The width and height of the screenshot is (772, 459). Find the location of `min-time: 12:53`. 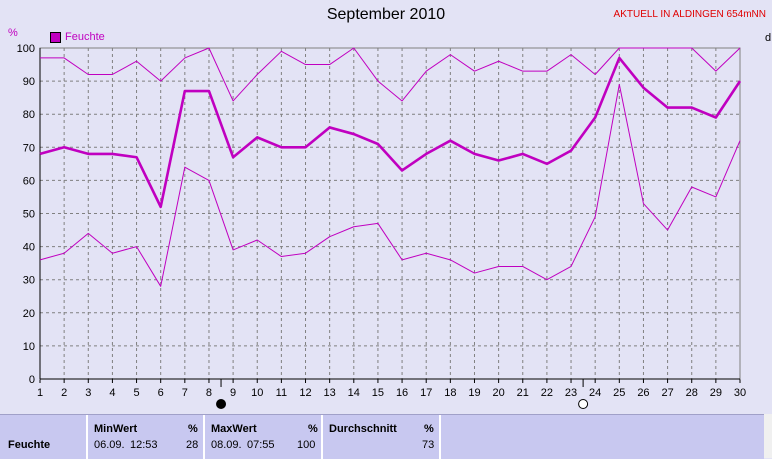

min-time: 12:53 is located at coordinates (144, 445).